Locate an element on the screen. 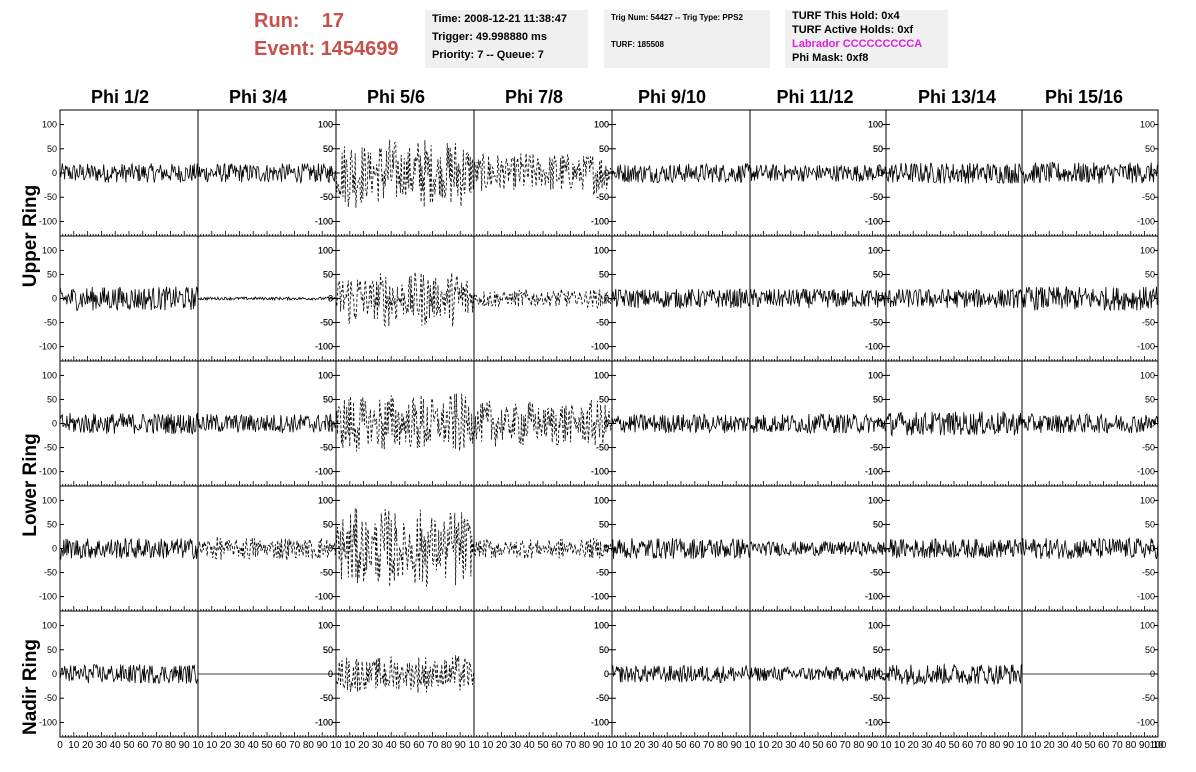 The width and height of the screenshot is (1196, 772). column-title-phi-3-4: Phi 3/4 is located at coordinates (258, 97).